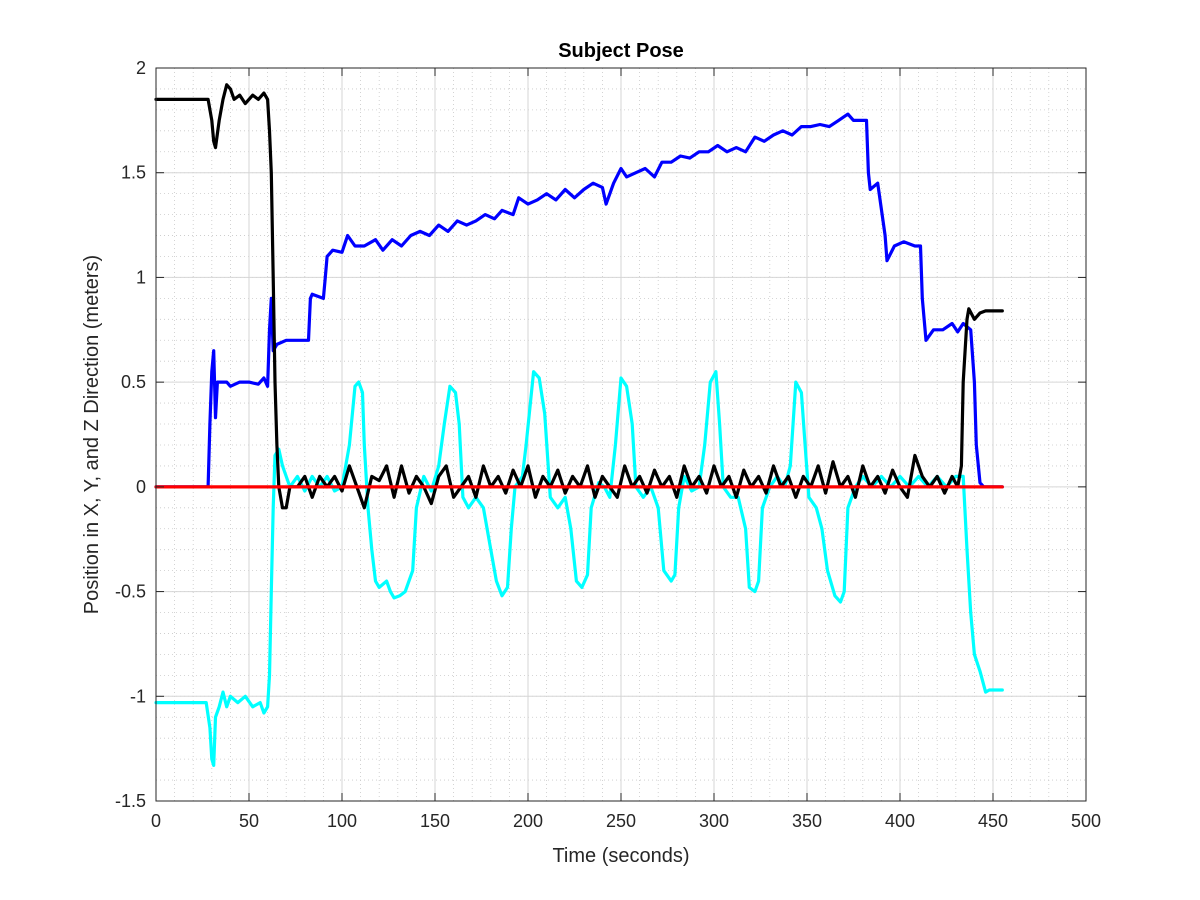  What do you see at coordinates (807, 821) in the screenshot?
I see `x-tick-label: 350` at bounding box center [807, 821].